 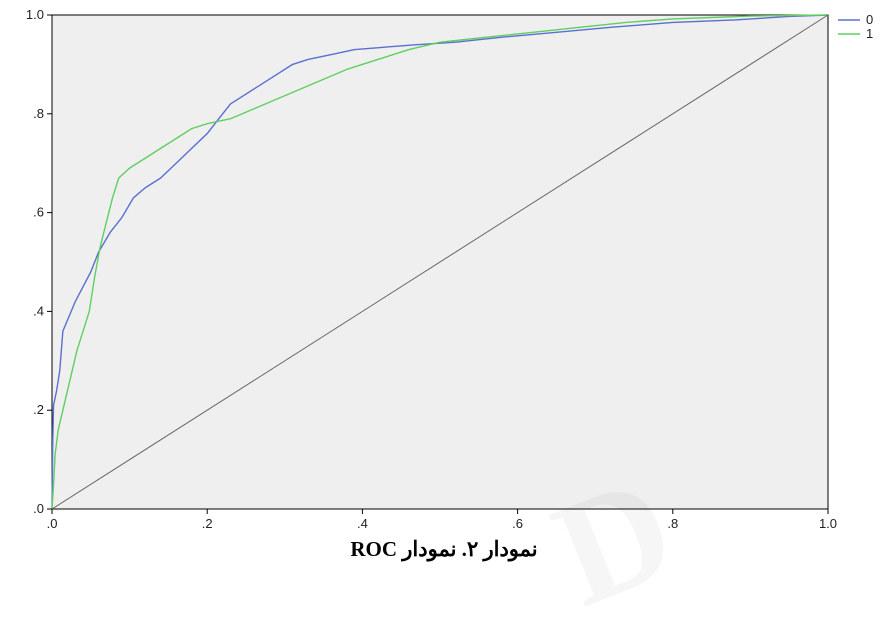 What do you see at coordinates (207, 523) in the screenshot?
I see `x-tick-label: .2` at bounding box center [207, 523].